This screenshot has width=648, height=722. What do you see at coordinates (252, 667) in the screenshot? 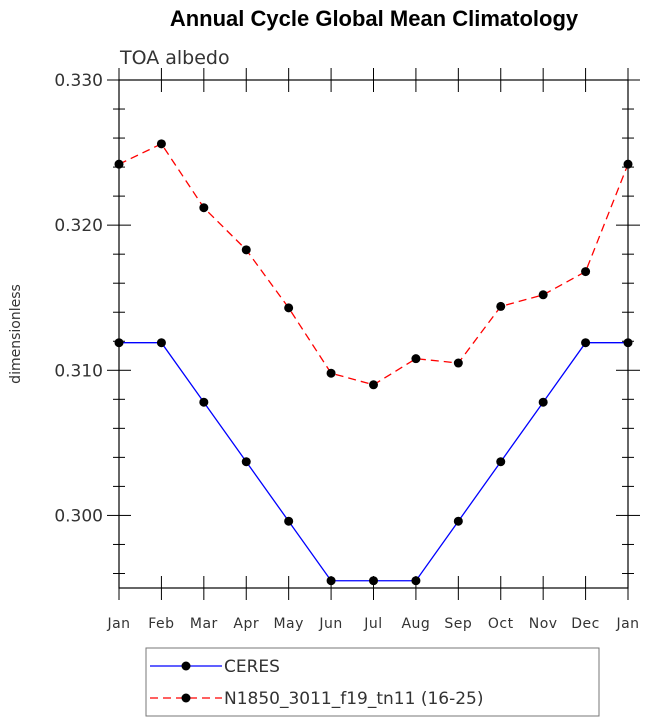
I see `legend-label-ceres: CERES` at bounding box center [252, 667].